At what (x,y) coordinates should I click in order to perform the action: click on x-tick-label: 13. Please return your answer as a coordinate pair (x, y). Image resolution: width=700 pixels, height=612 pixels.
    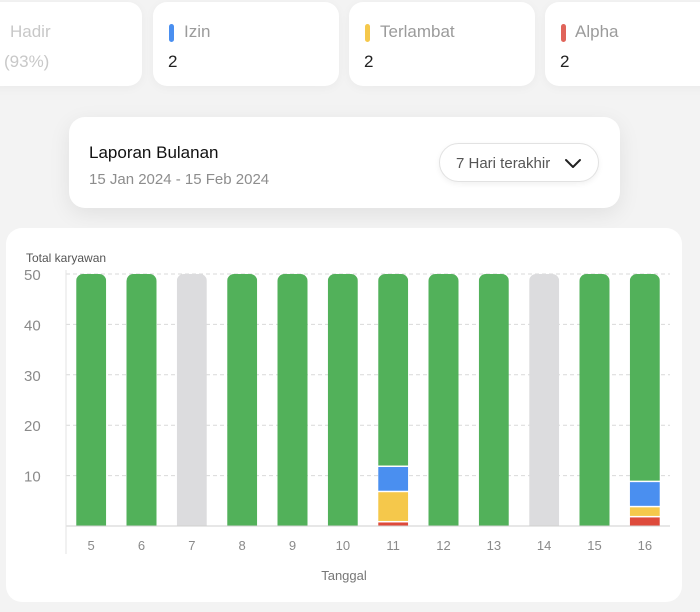
    Looking at the image, I should click on (494, 545).